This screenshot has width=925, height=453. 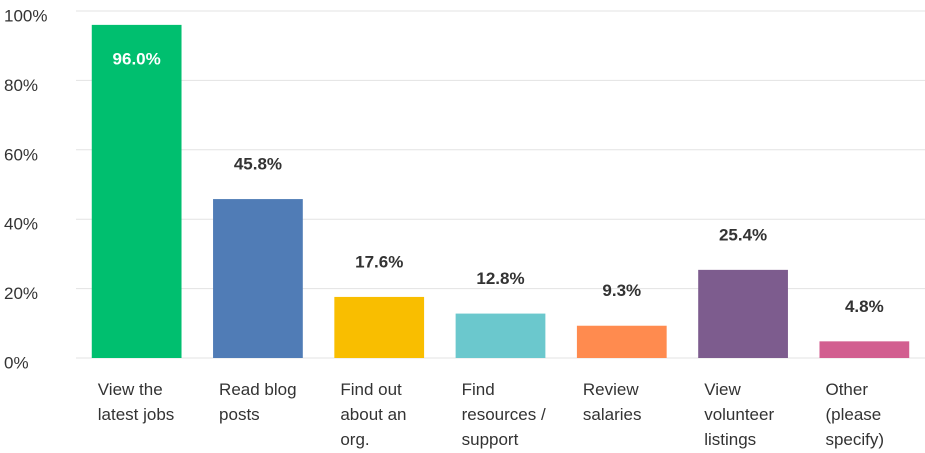 I want to click on x-tick-label: Other (please specify), so click(x=855, y=414).